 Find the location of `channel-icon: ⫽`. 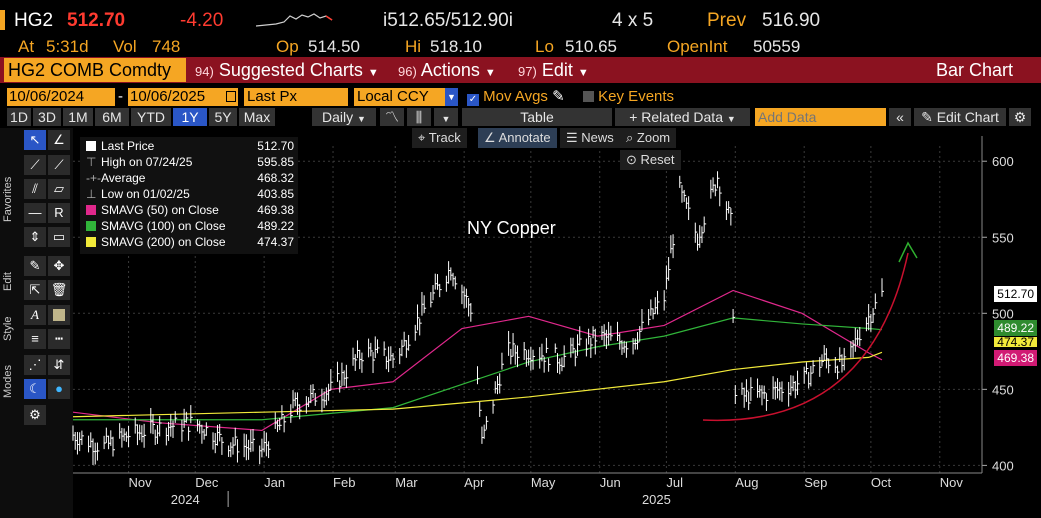

channel-icon: ⫽ is located at coordinates (35, 188).